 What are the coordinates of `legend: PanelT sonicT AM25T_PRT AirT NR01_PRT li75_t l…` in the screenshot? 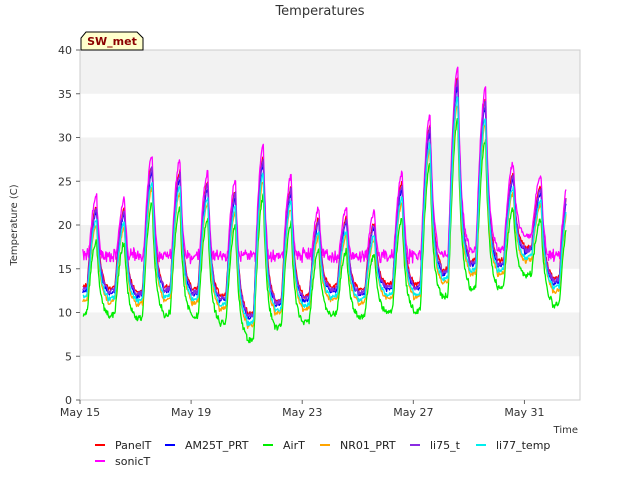 It's located at (322, 453).